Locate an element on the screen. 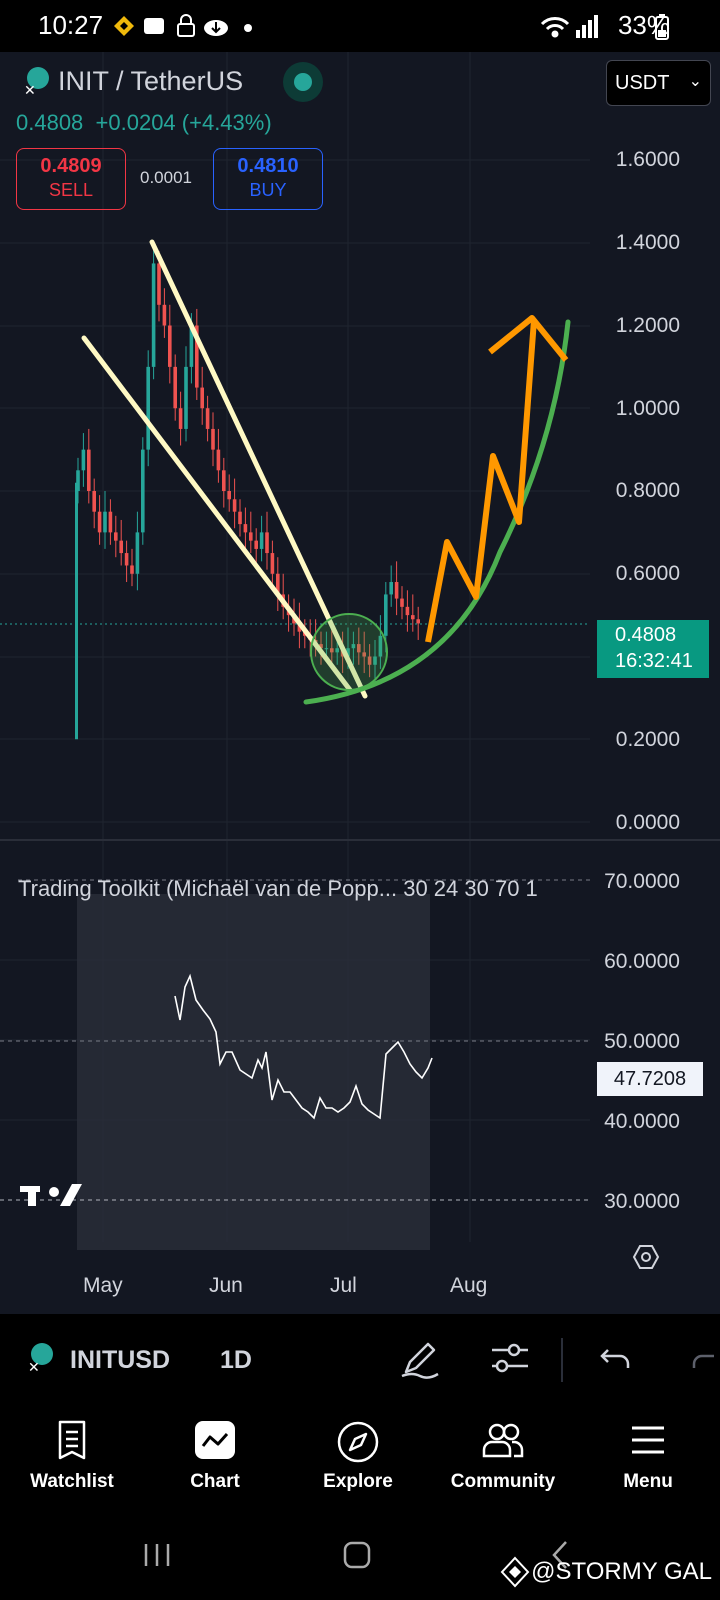 This screenshot has height=1600, width=720. nav-label: Explore is located at coordinates (358, 1481).